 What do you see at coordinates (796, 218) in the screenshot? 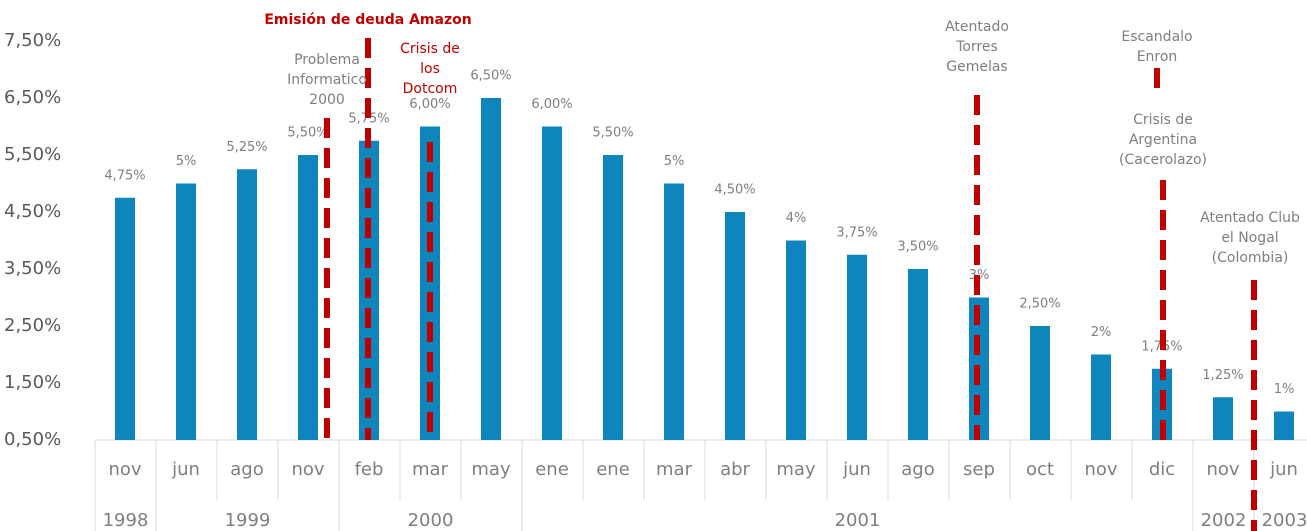
I see `value-label: 4%` at bounding box center [796, 218].